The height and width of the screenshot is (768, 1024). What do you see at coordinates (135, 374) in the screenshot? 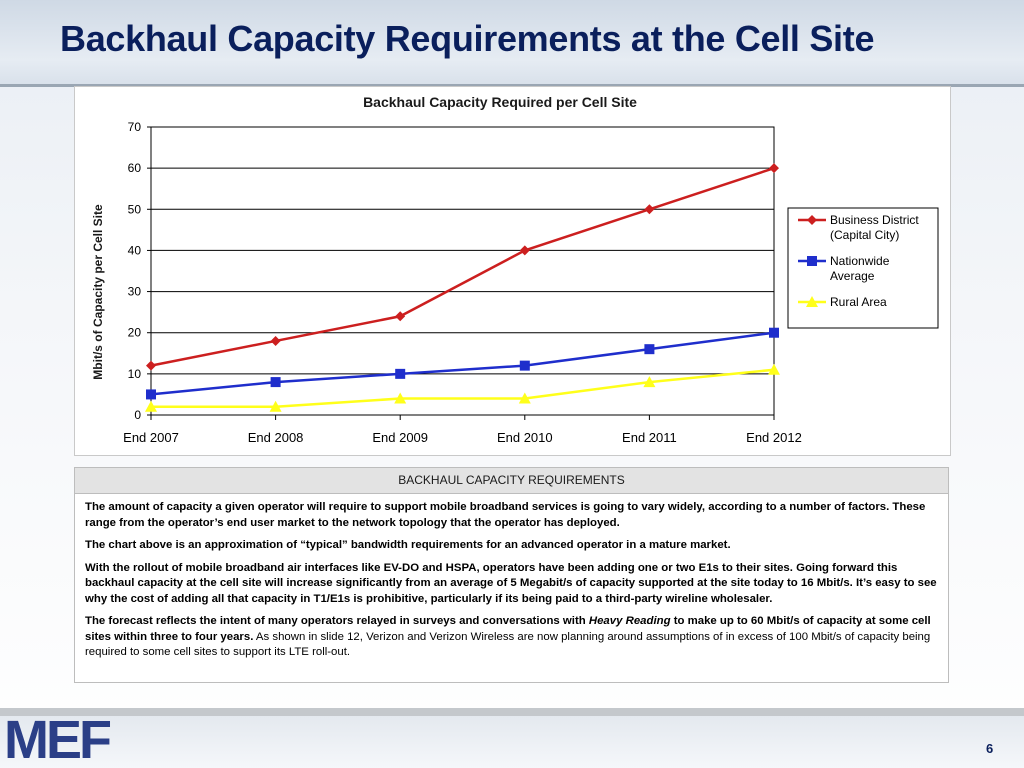
I see `y-tick-label: 10` at bounding box center [135, 374].